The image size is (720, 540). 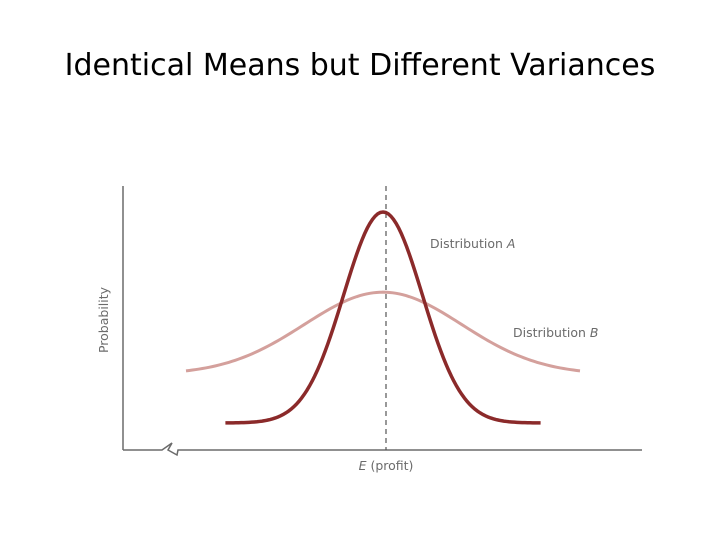 What do you see at coordinates (389, 465) in the screenshot?
I see `x-axis-label-rest: (profit)` at bounding box center [389, 465].